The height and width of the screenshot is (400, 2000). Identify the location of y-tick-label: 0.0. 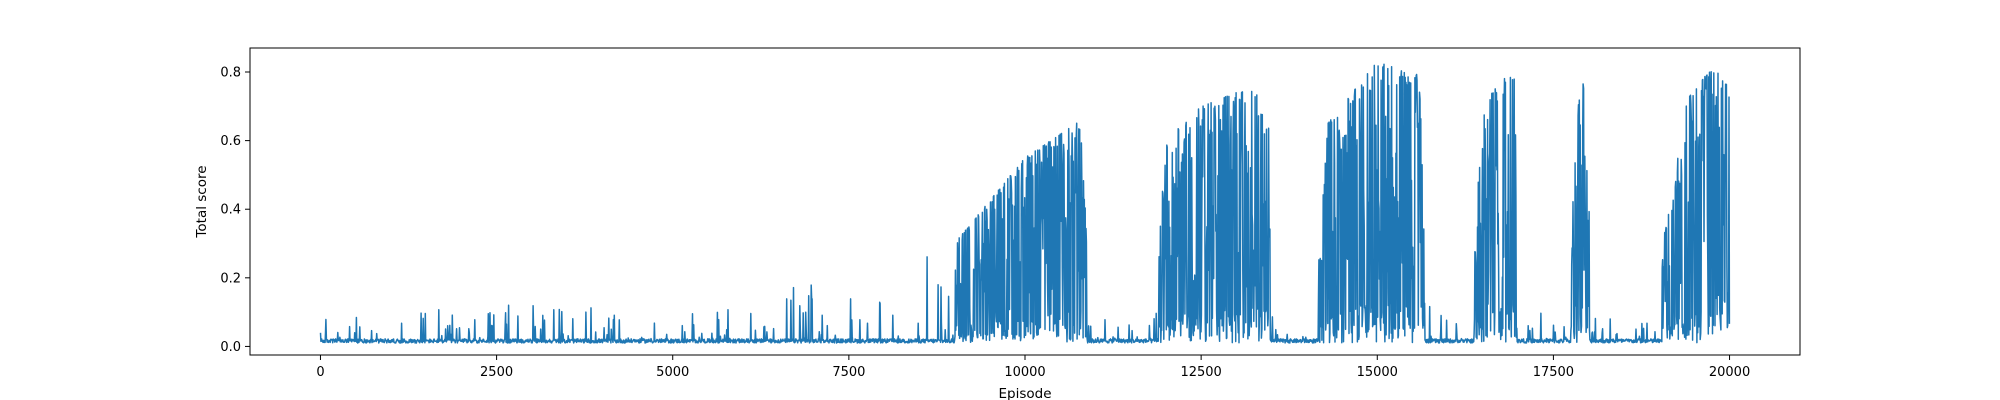
(230, 347).